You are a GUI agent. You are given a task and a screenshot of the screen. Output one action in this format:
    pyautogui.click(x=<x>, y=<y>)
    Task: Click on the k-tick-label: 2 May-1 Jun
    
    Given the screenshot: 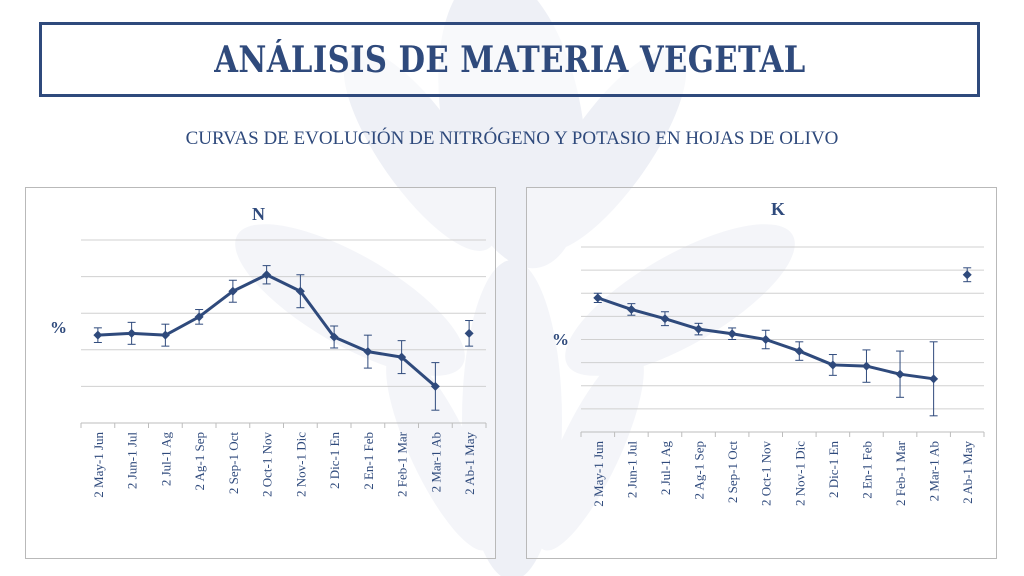 What is the action you would take?
    pyautogui.click(x=598, y=474)
    